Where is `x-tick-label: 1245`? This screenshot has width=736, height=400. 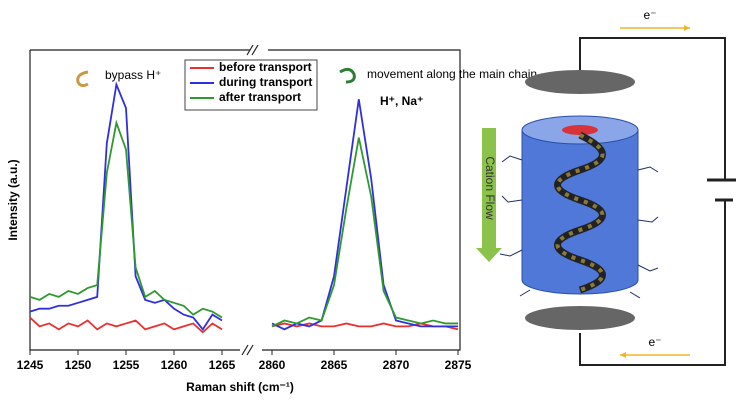 x-tick-label: 1245 is located at coordinates (30, 365).